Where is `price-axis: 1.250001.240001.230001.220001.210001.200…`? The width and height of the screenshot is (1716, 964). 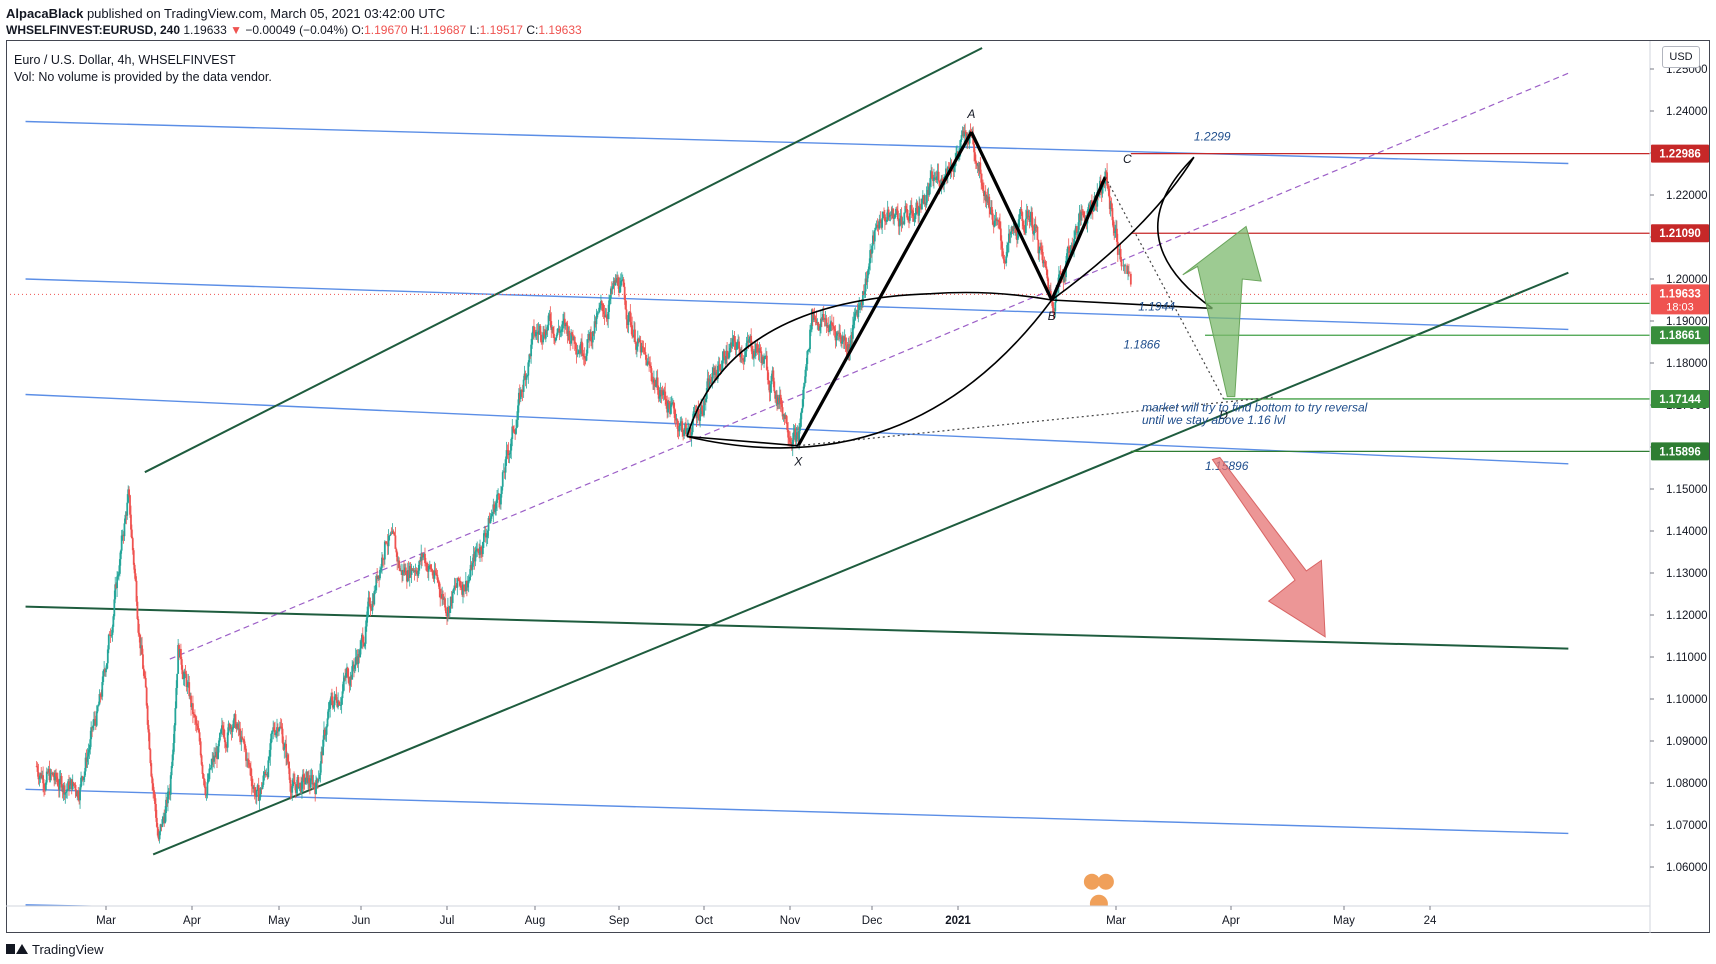 price-axis: 1.250001.240001.230001.220001.210001.200… is located at coordinates (1679, 487).